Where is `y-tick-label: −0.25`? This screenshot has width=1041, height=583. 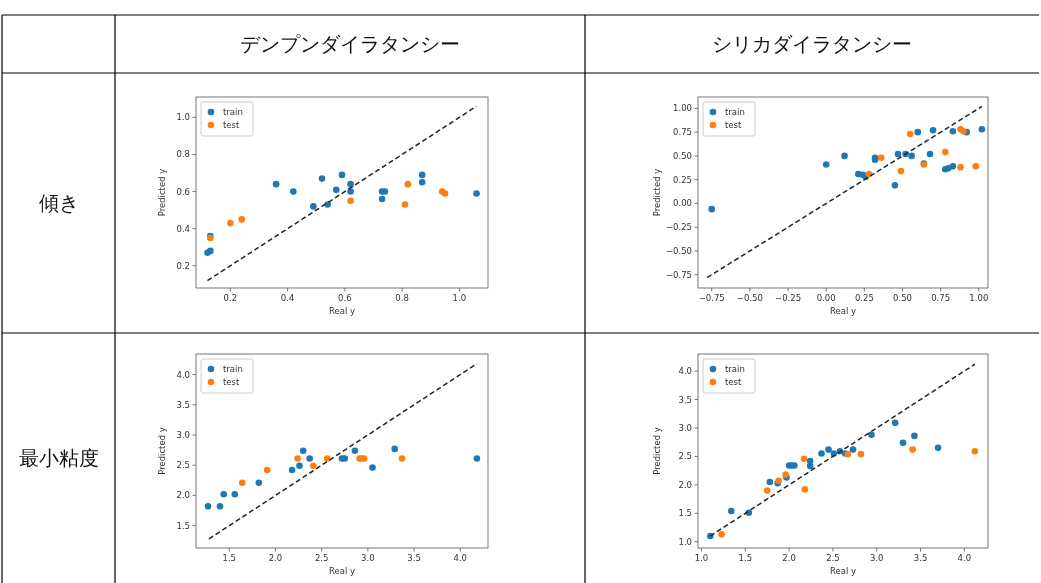 y-tick-label: −0.25 is located at coordinates (678, 227).